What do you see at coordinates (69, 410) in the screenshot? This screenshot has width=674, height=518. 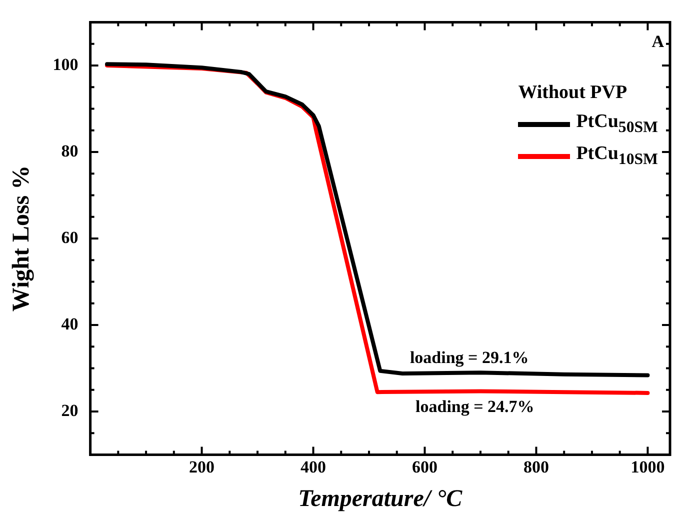 I see `y-tick-label: 20` at bounding box center [69, 410].